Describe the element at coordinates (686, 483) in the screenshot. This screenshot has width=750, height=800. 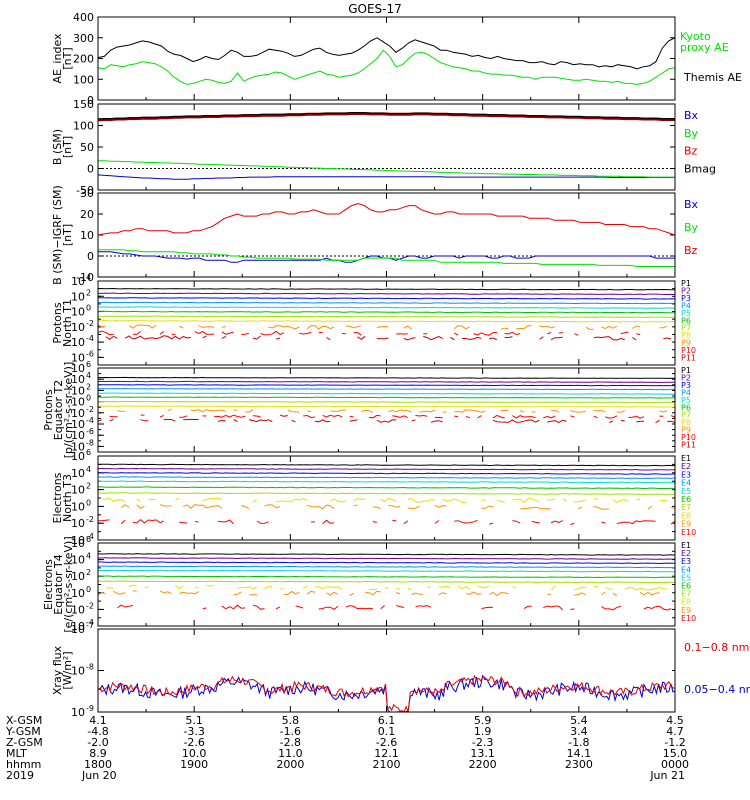
I see `legend-label: E4` at that location.